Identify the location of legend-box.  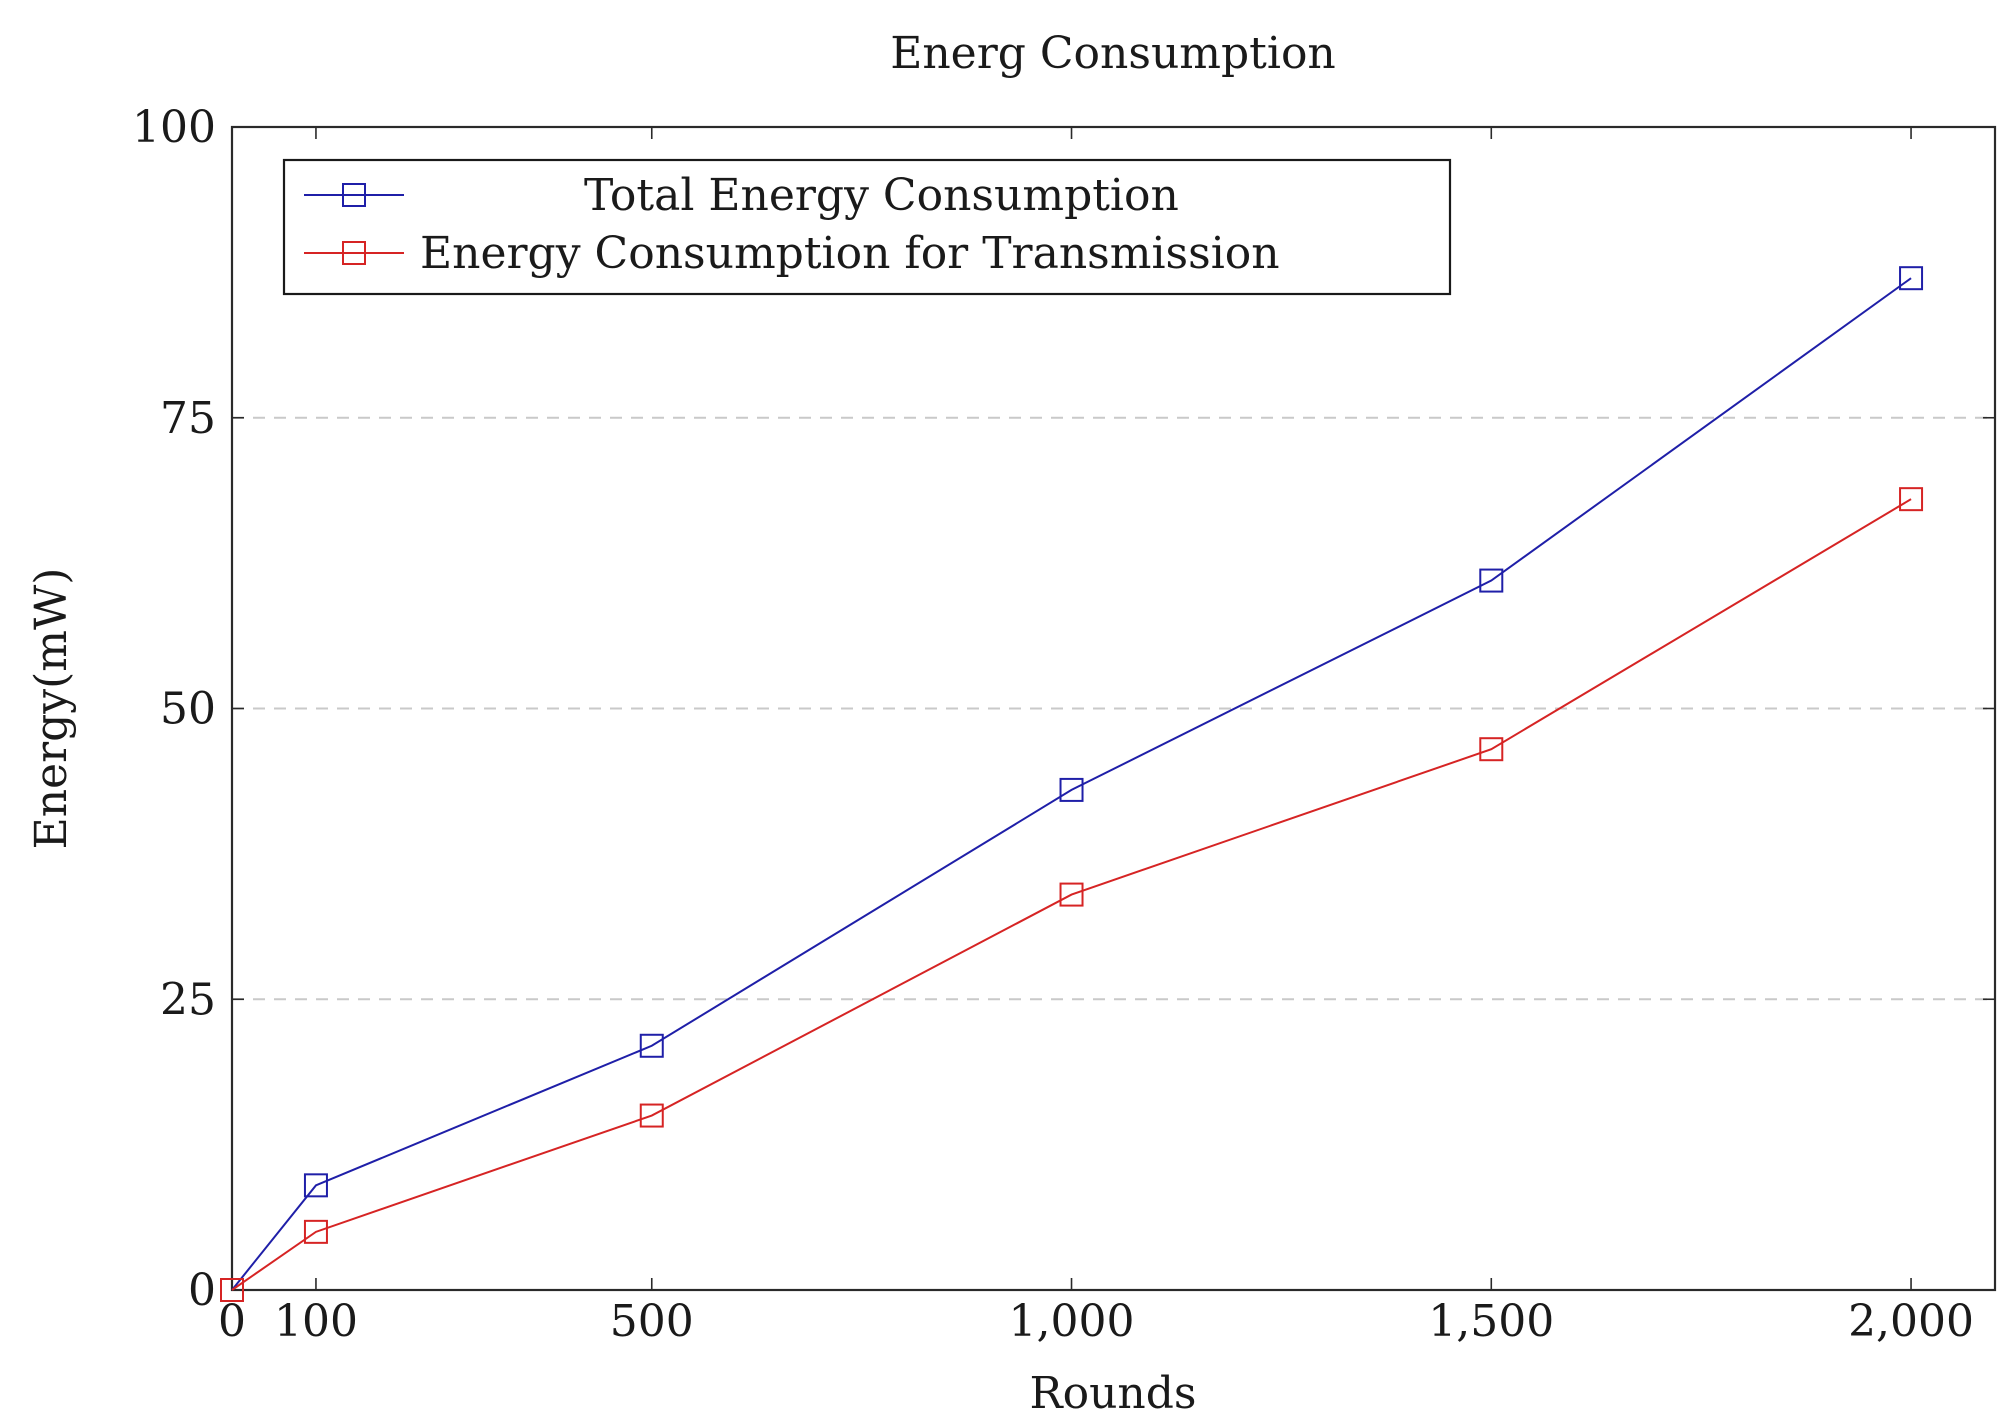
(867, 227).